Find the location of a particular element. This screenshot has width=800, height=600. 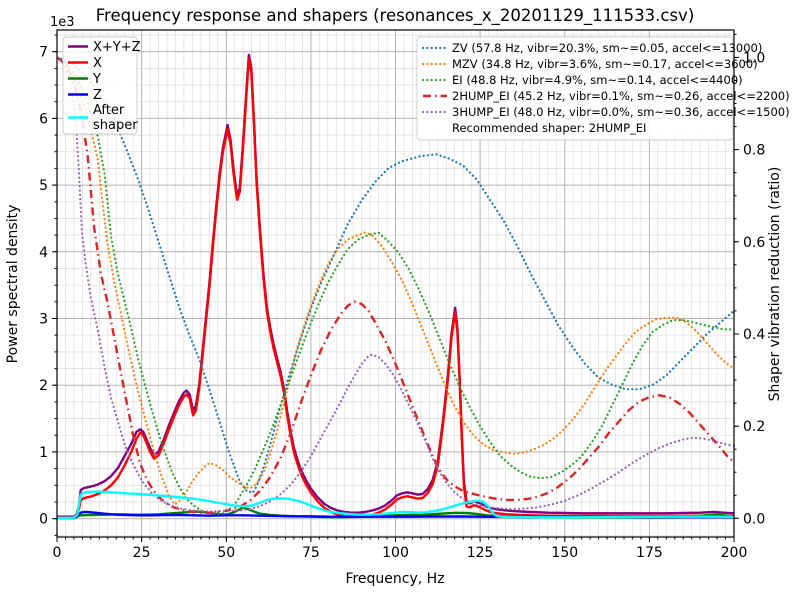

series-after is located at coordinates (395, 505).